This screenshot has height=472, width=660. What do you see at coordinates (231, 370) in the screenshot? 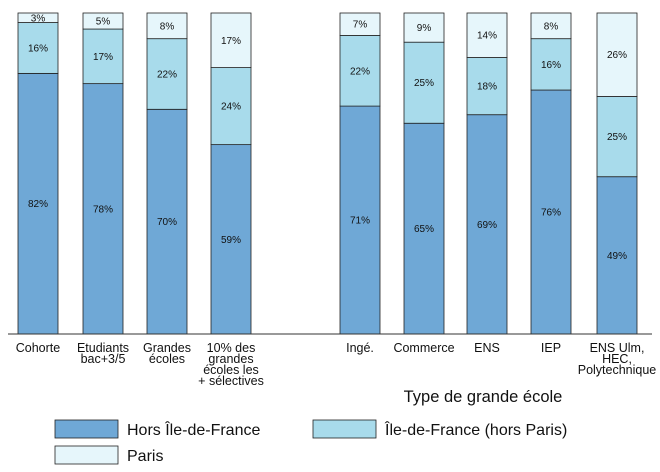
I see `category-label-top10: écoles les` at bounding box center [231, 370].